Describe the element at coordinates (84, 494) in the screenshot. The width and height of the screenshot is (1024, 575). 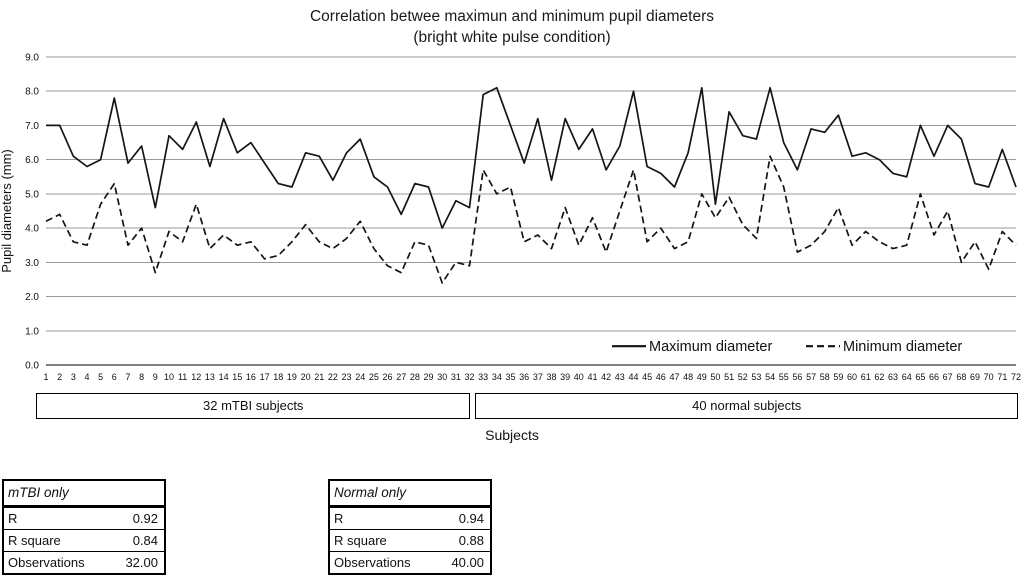
I see `stats-table-mtbi-title: mTBI only` at that location.